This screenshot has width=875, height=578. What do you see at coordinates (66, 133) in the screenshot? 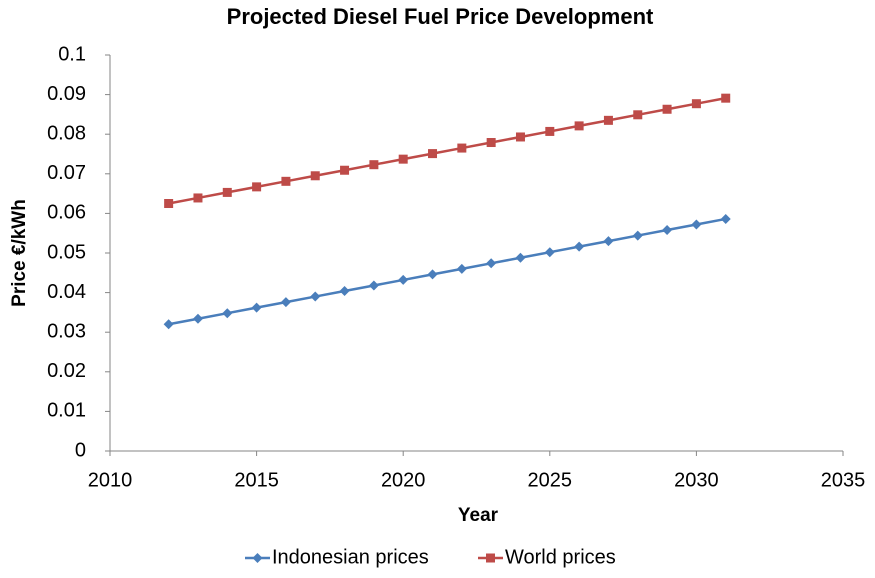
I see `y-tick-label: 0.08` at bounding box center [66, 133].